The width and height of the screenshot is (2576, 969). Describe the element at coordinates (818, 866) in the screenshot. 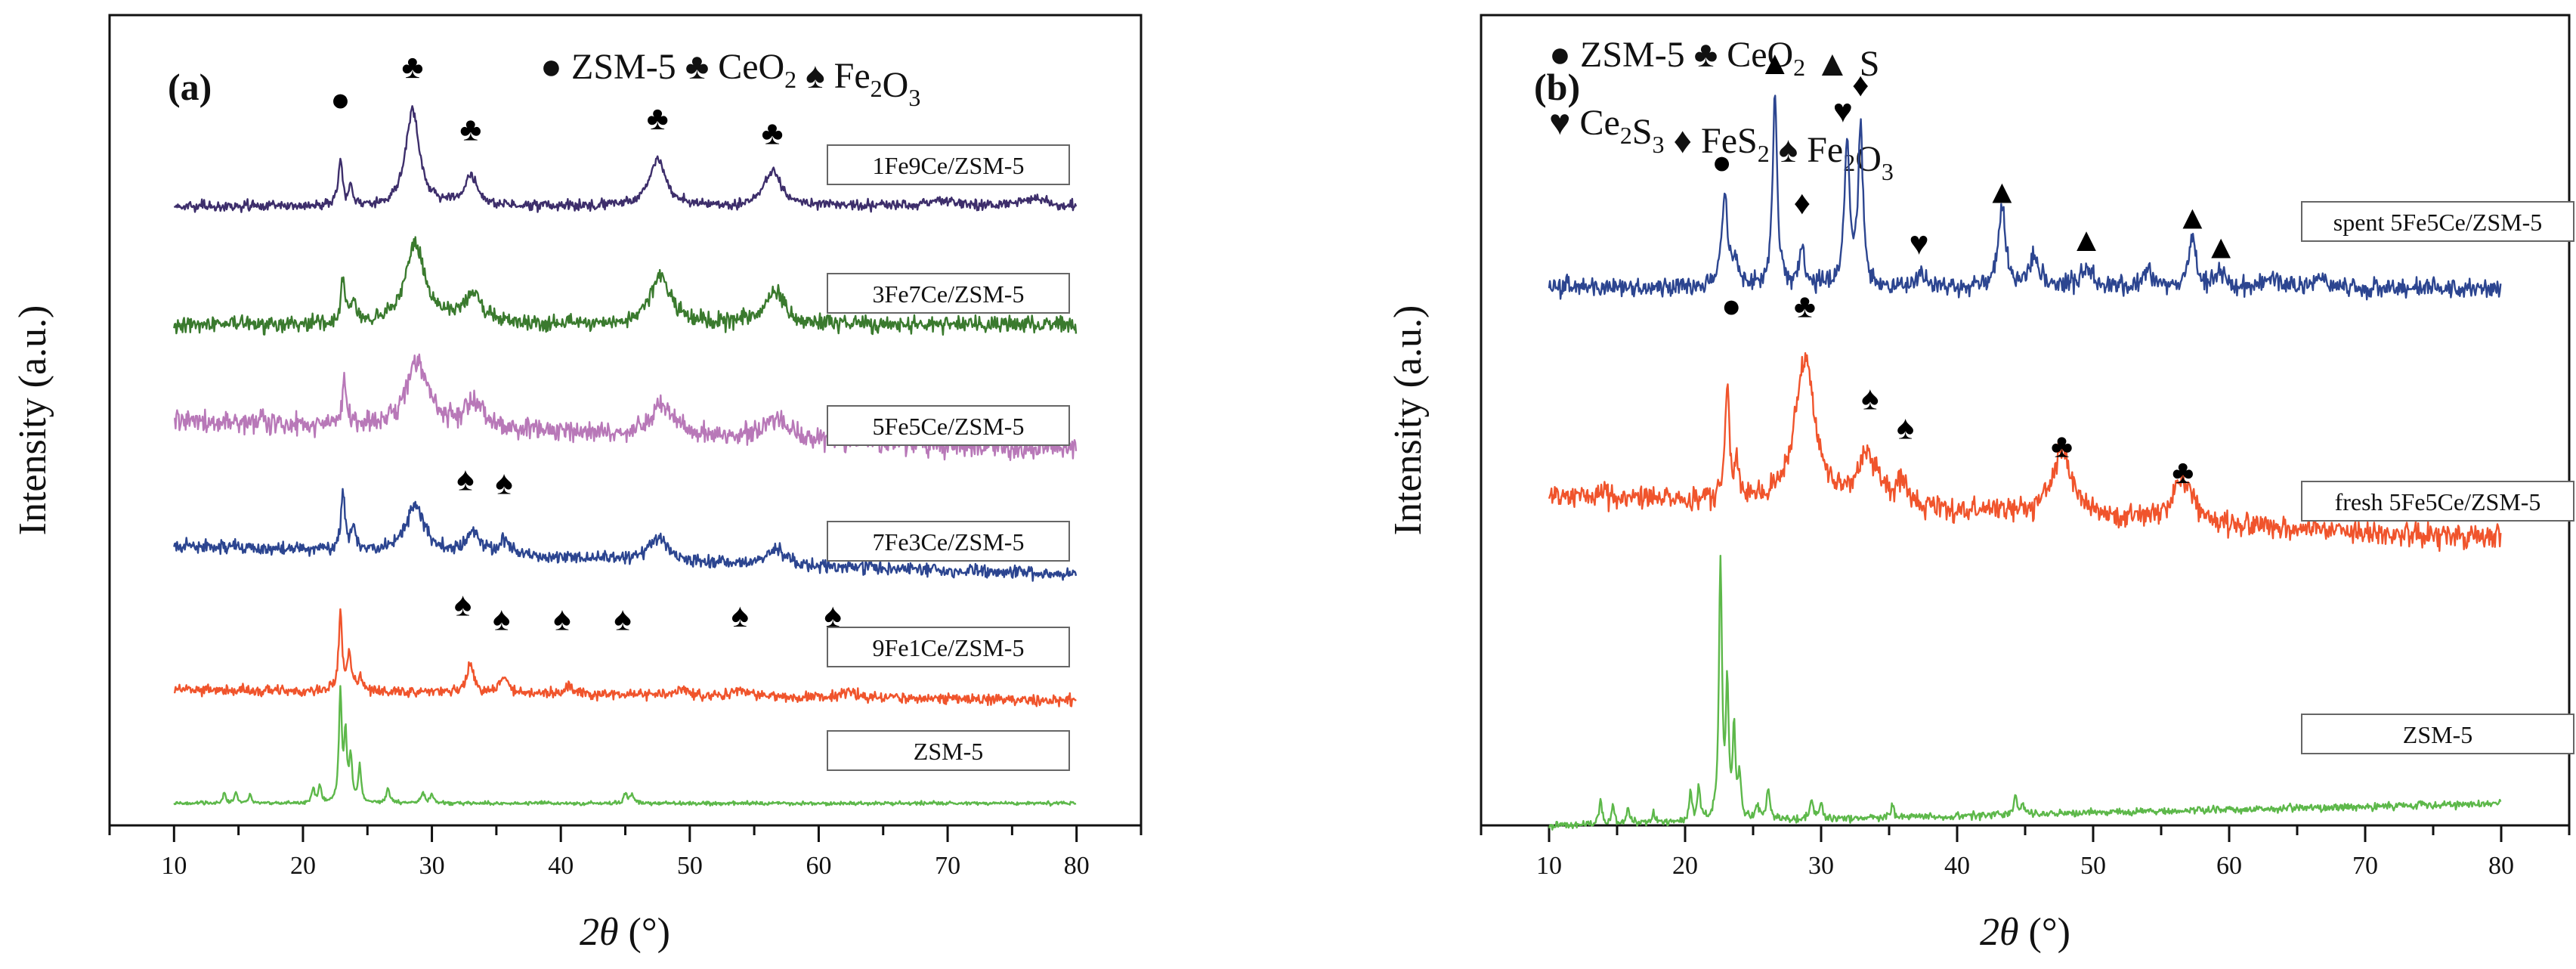

I see `p0-x-tick-label-60: 60` at that location.